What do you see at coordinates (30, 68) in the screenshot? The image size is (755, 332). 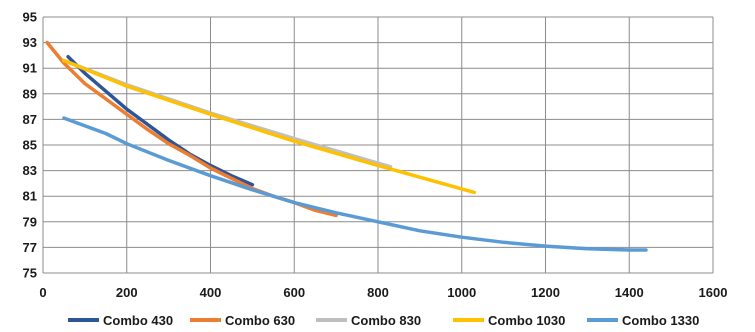 I see `y-tick-label: 91` at bounding box center [30, 68].